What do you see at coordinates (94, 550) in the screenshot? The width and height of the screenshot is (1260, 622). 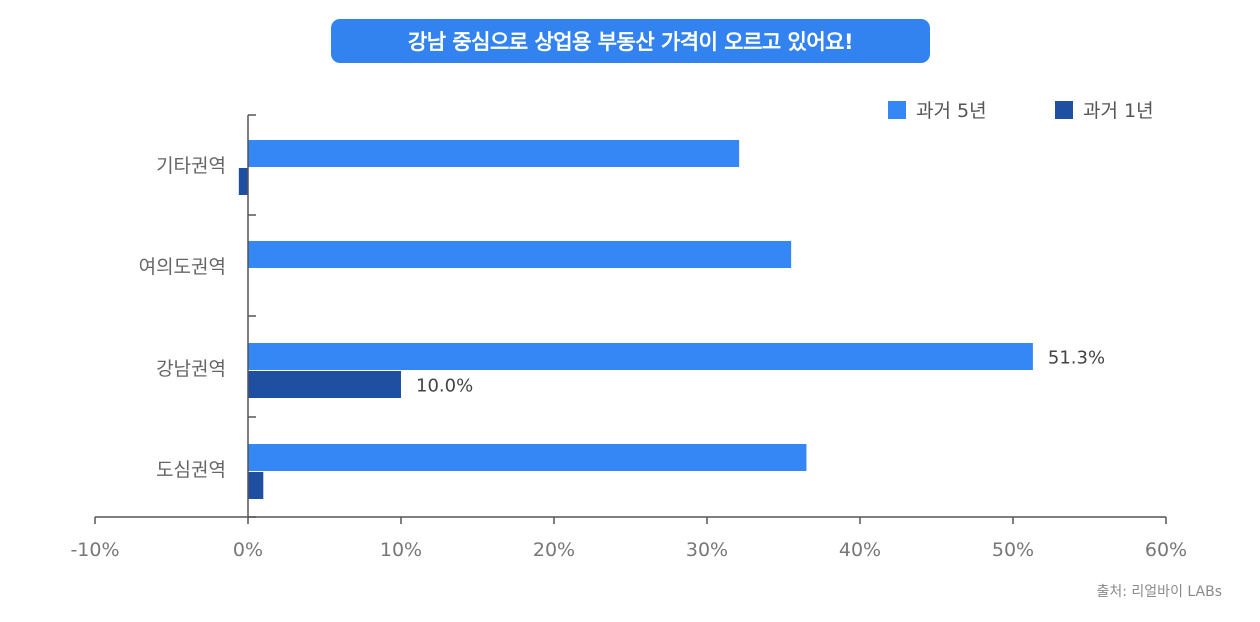 I see `x-tick-label: -10%` at bounding box center [94, 550].